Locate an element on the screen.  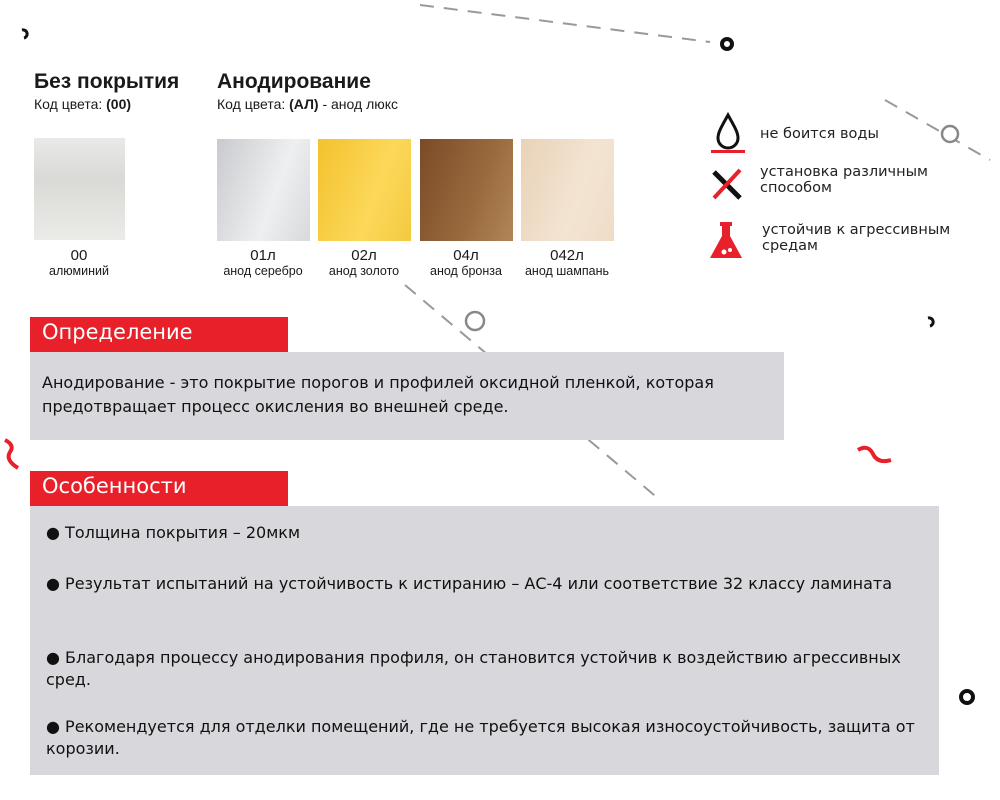
specifics-item: ● Толщина покрытия – 20мкм is located at coordinates (173, 532).